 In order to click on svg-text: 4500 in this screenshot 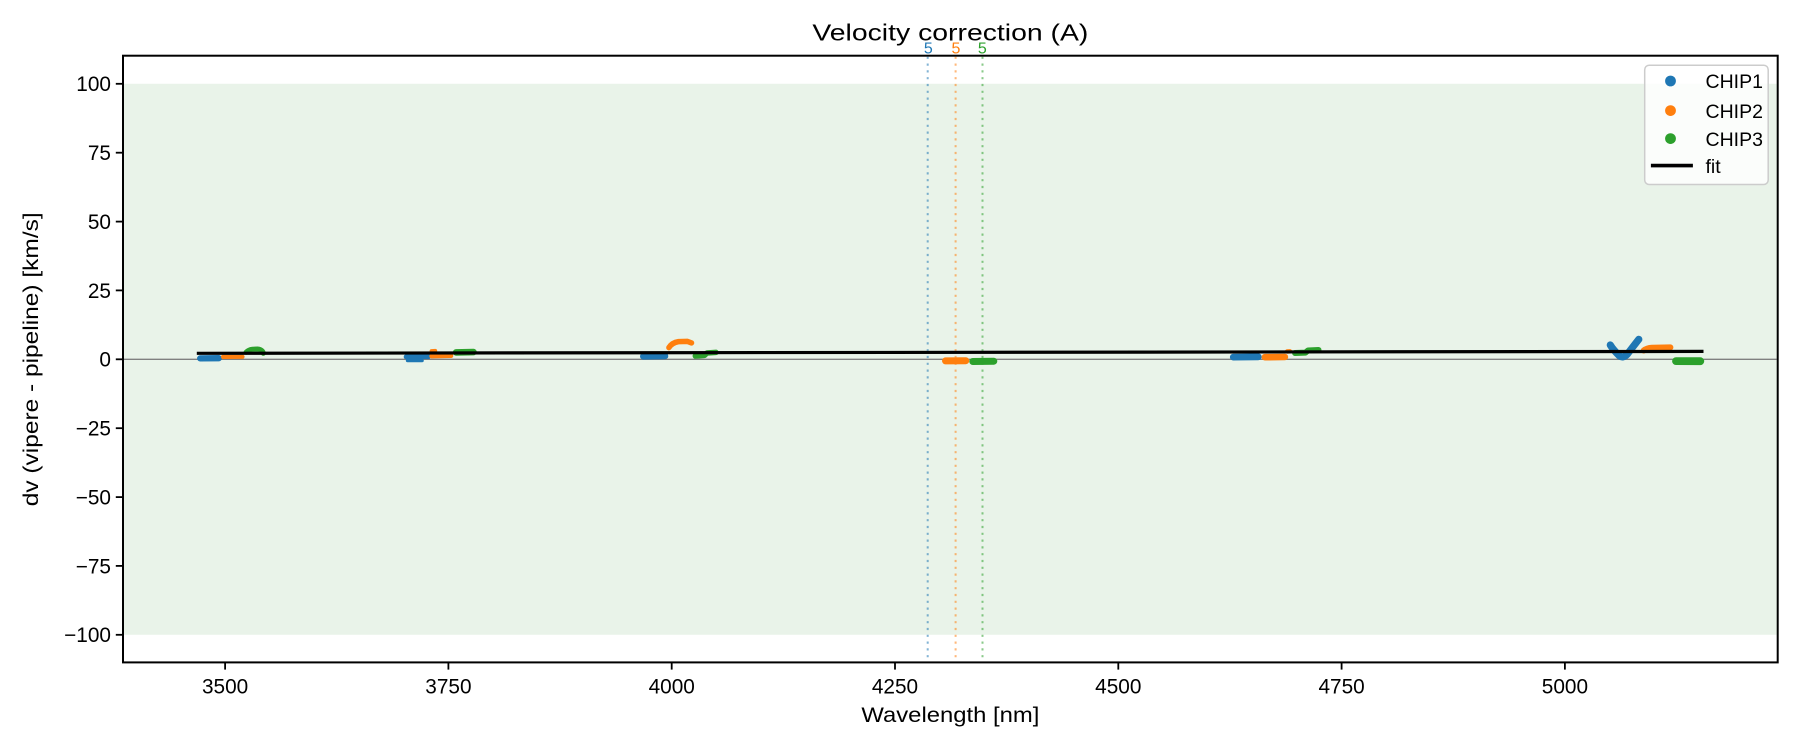, I will do `click(1118, 686)`.